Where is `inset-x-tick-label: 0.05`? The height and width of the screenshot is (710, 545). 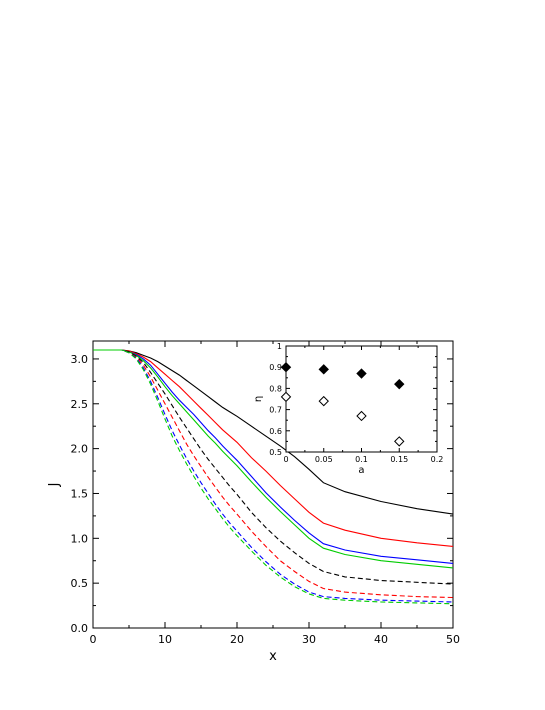
inset-x-tick-label: 0.05 is located at coordinates (324, 459).